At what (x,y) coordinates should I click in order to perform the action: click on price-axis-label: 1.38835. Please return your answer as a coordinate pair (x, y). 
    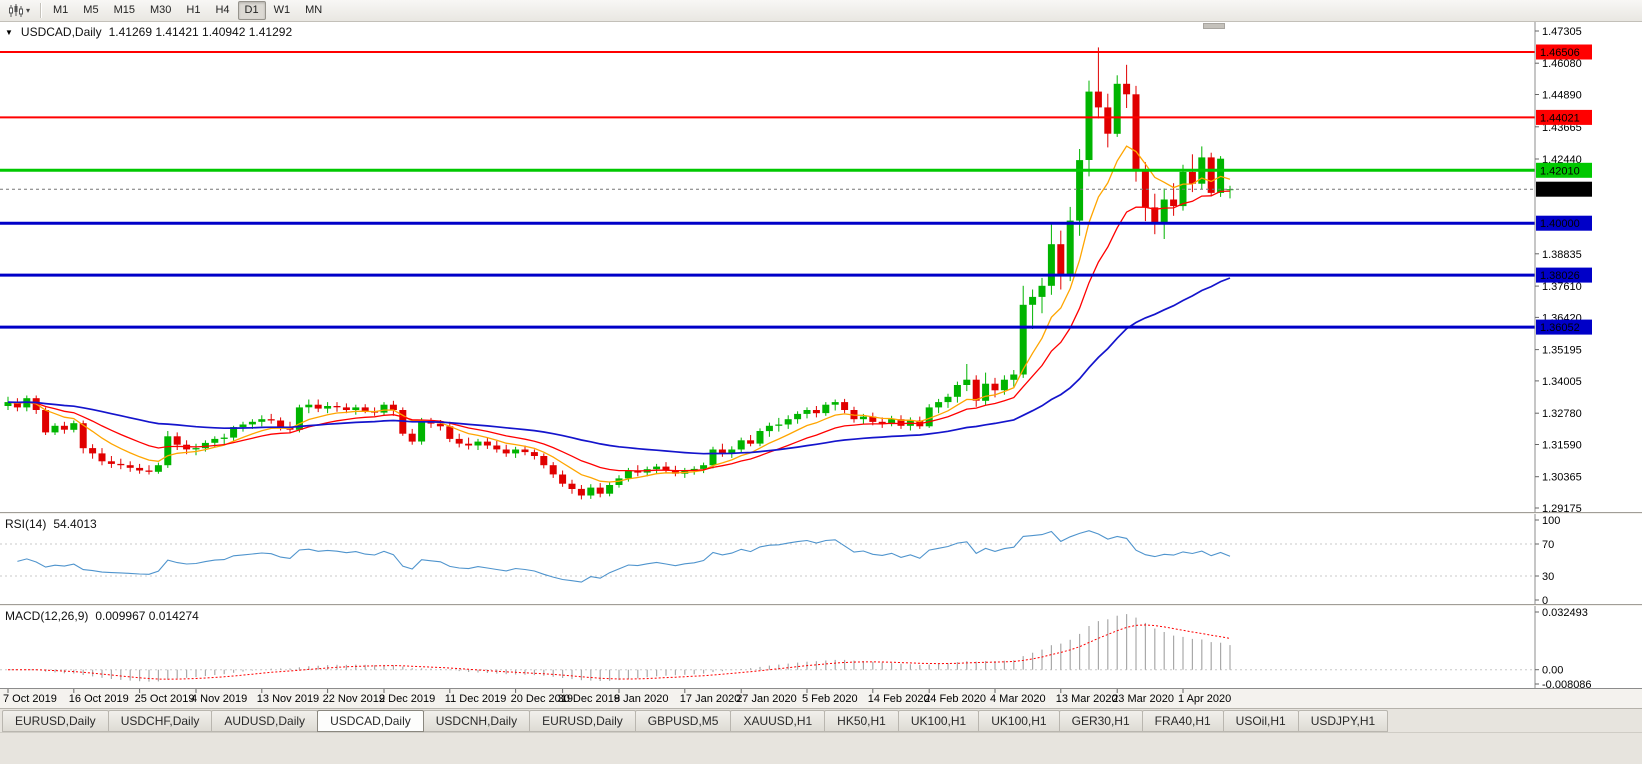
    Looking at the image, I should click on (1562, 255).